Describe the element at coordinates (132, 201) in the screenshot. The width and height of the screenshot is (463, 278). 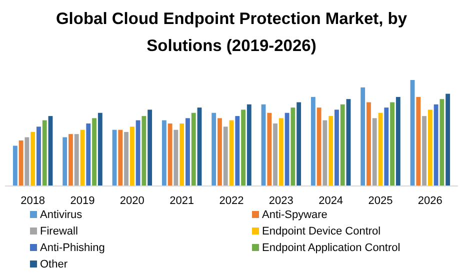
I see `x-tick-label: 2020` at that location.